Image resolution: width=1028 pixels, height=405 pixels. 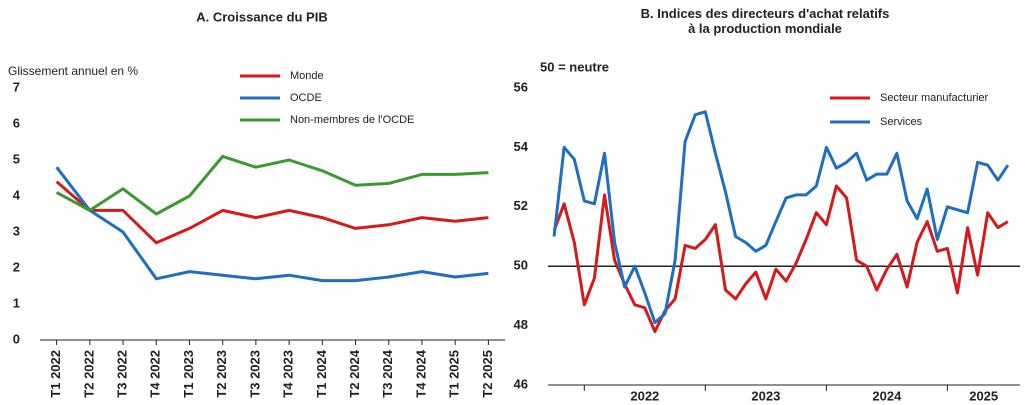 I want to click on x-tick-label: 2024, so click(x=887, y=395).